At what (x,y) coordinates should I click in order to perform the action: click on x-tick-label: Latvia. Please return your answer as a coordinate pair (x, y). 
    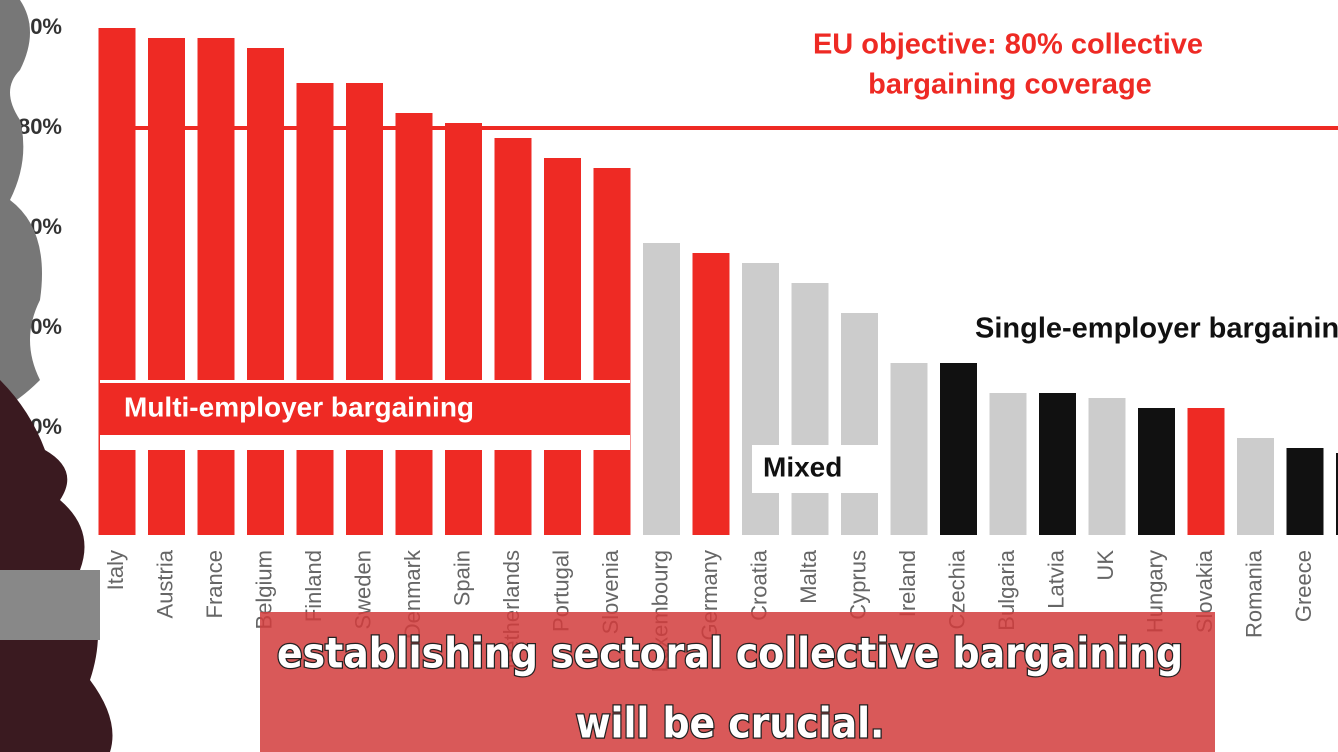
    Looking at the image, I should click on (1055, 578).